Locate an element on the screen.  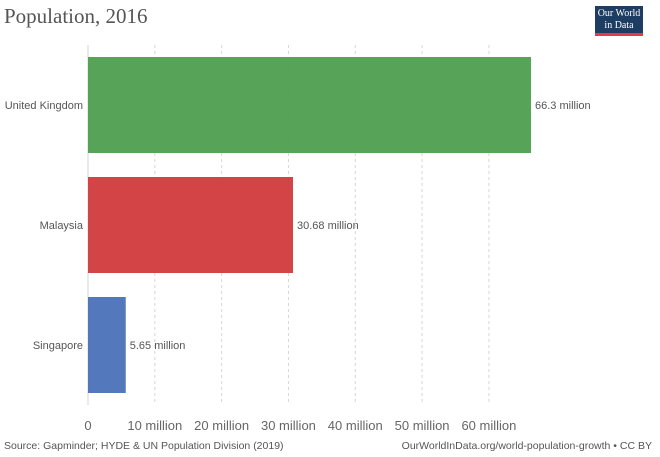
category-labels: United Kingdom Malaysia Singapore is located at coordinates (44, 226).